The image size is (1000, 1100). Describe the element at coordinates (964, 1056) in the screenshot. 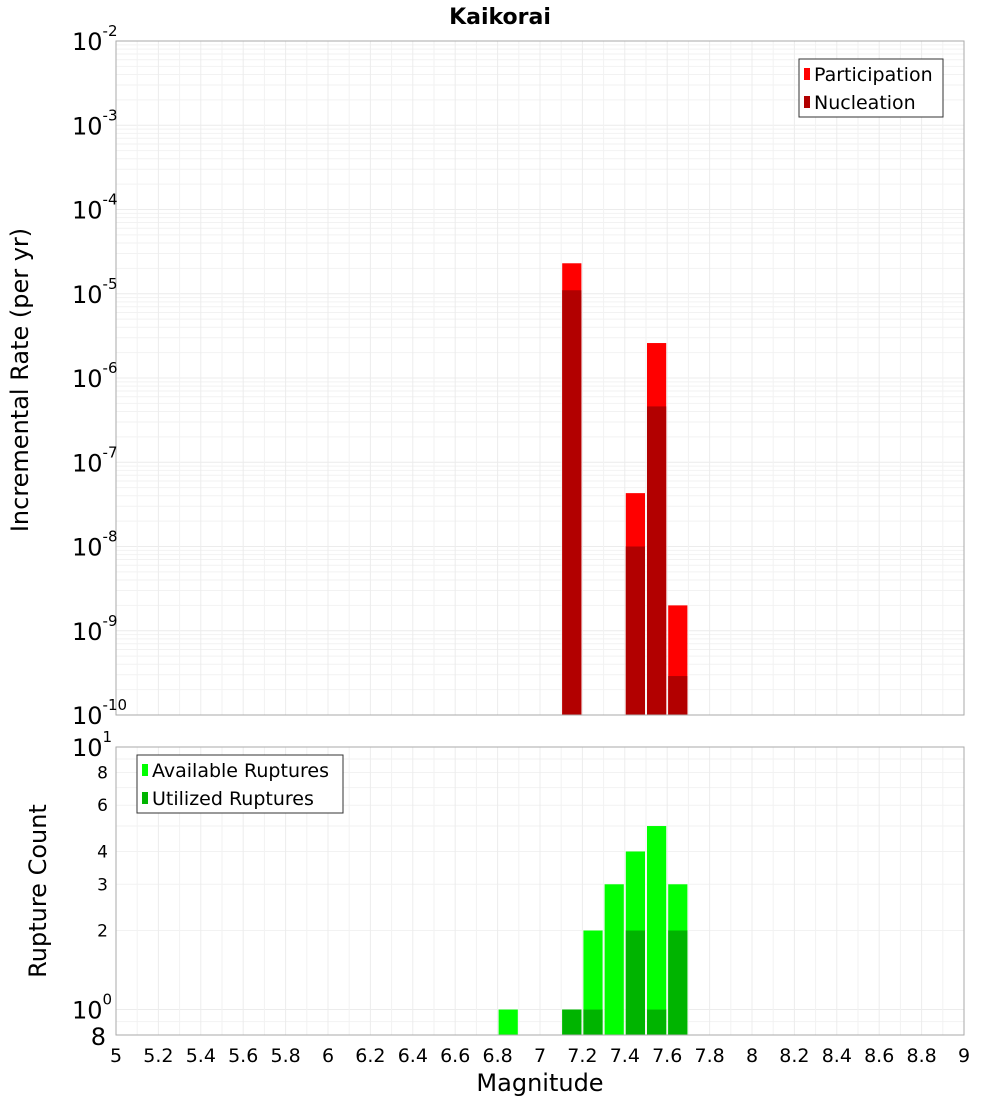

I see `x-tick-label: 9` at that location.